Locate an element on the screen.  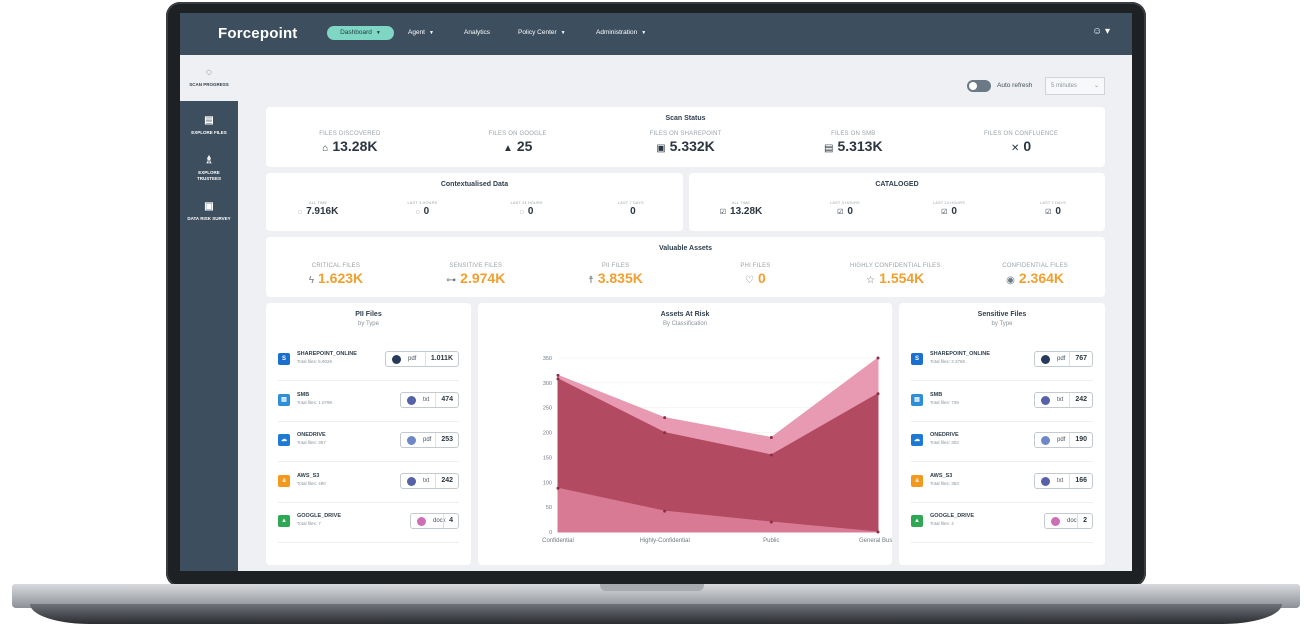
stat-highly-confidential-files: HIGHLY CONFIDENTIAL FILES ☆ 1.554K is located at coordinates (895, 274).